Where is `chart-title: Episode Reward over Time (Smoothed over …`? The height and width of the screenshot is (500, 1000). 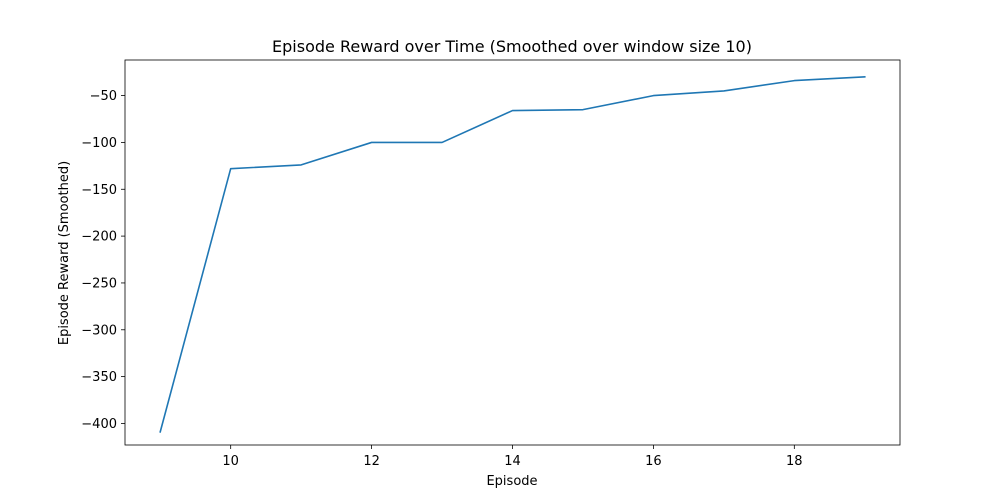 chart-title: Episode Reward over Time (Smoothed over … is located at coordinates (512, 46).